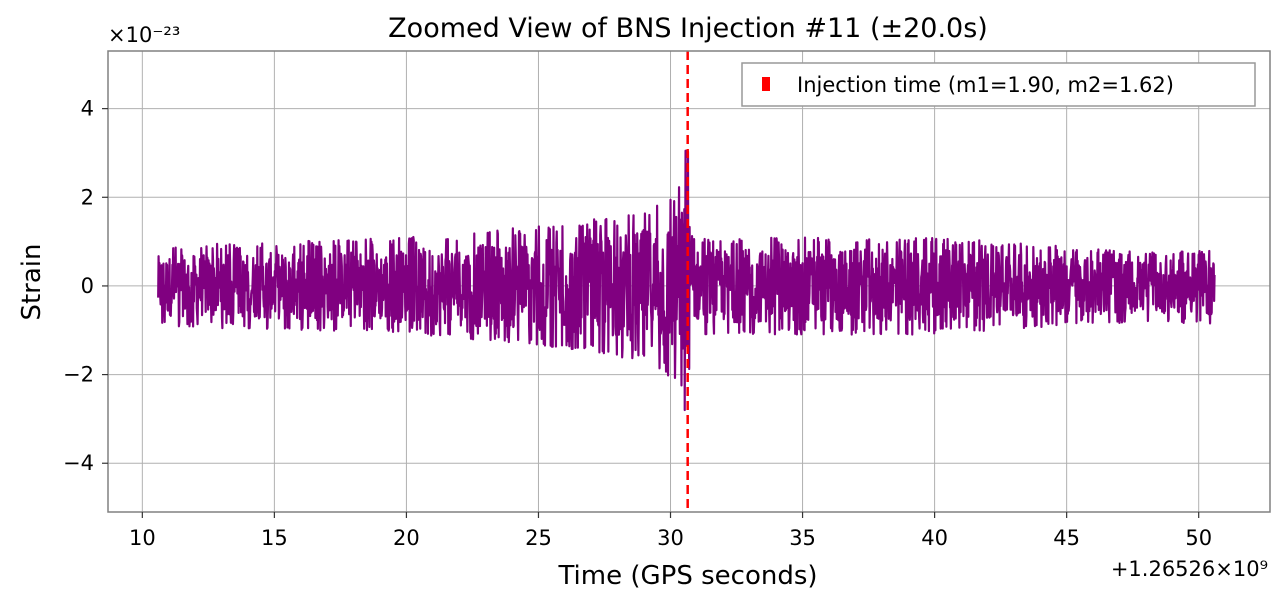 This screenshot has height=605, width=1284. What do you see at coordinates (1198, 538) in the screenshot?
I see `x-tick-label: 50` at bounding box center [1198, 538].